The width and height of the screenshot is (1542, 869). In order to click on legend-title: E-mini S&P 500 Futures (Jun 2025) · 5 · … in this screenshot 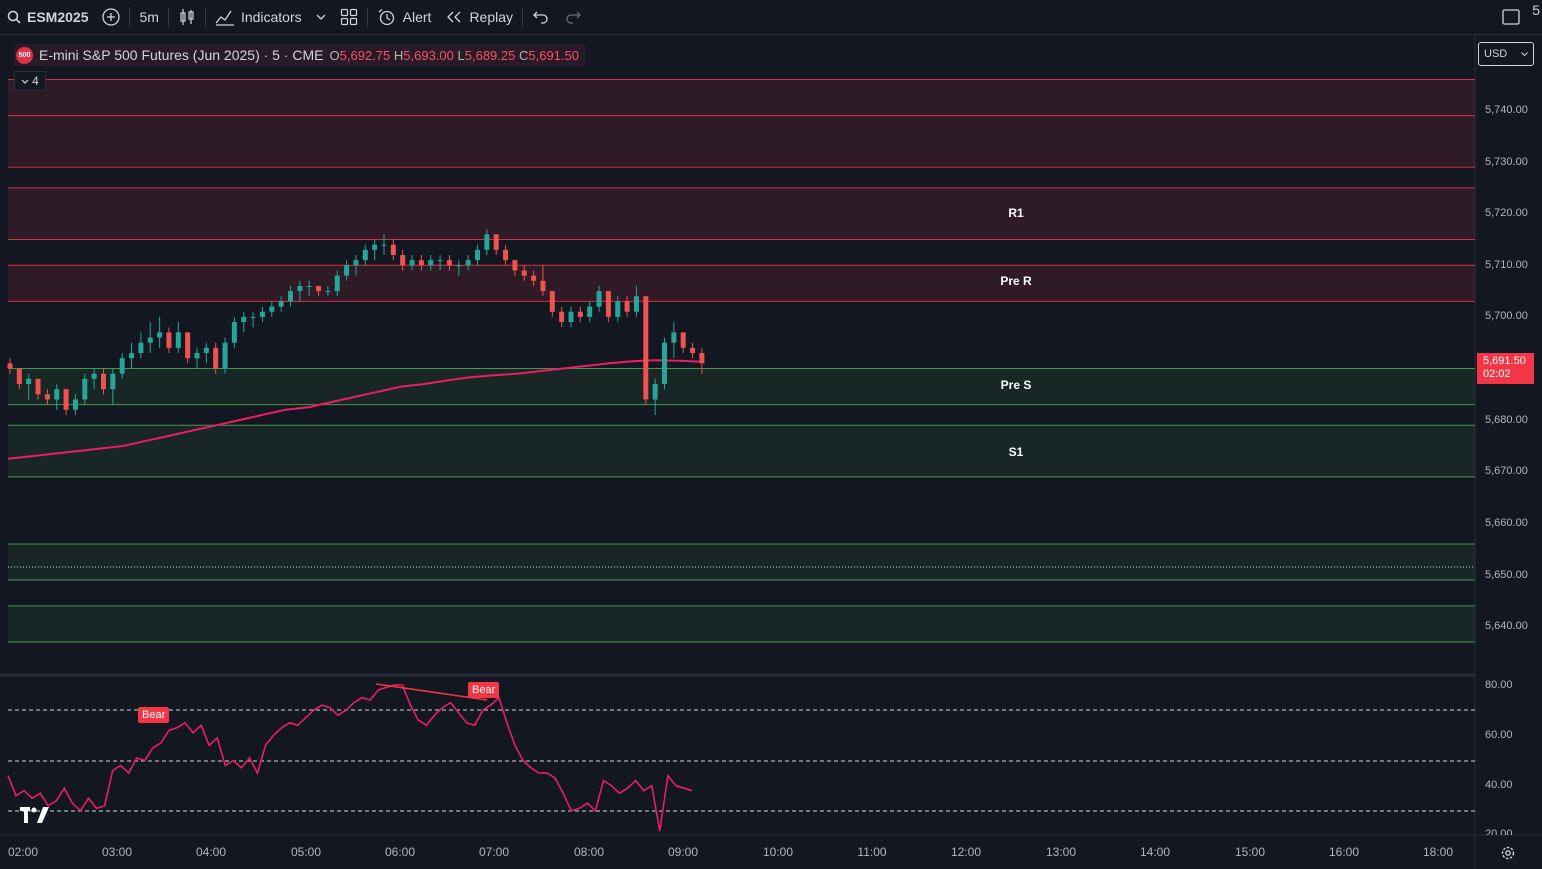, I will do `click(181, 55)`.